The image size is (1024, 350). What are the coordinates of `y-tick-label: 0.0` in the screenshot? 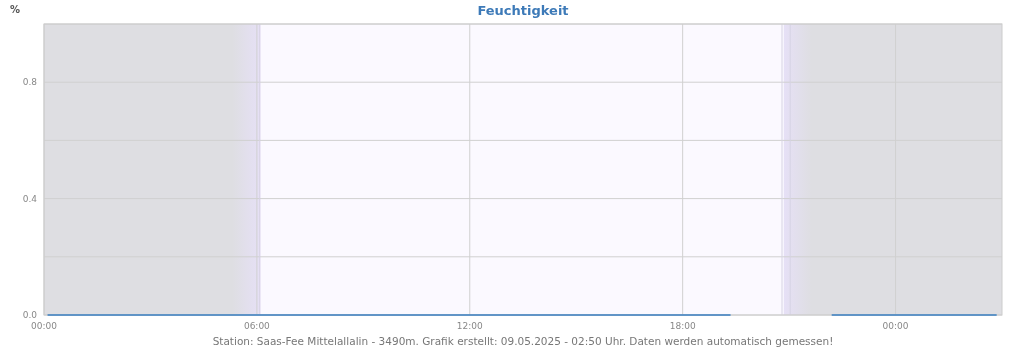 It's located at (30, 315).